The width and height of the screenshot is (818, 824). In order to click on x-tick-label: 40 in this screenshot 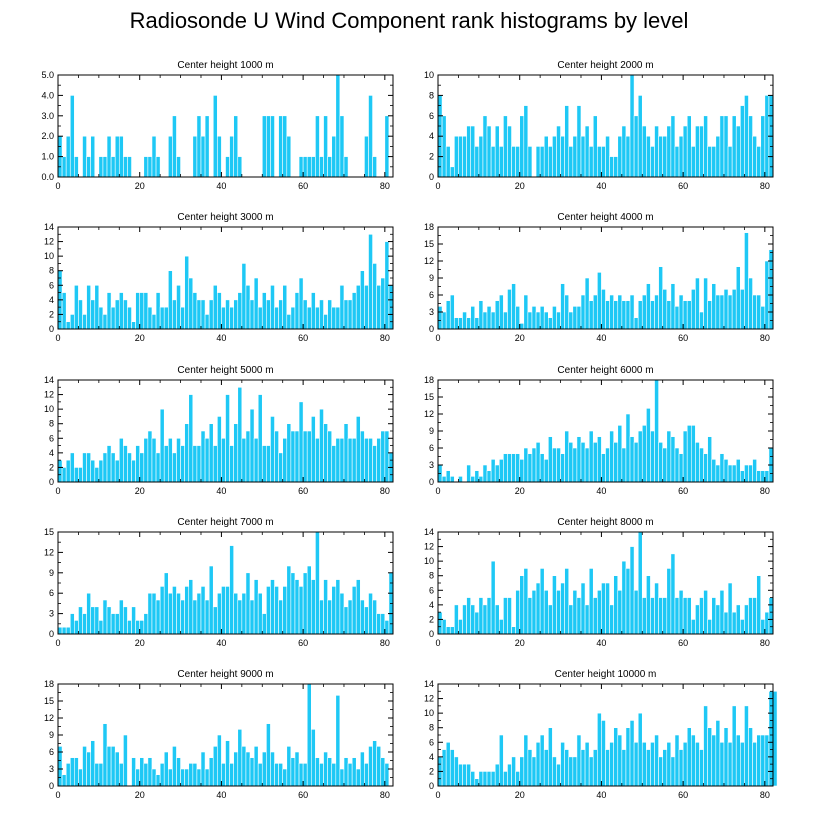, I will do `click(221, 186)`.